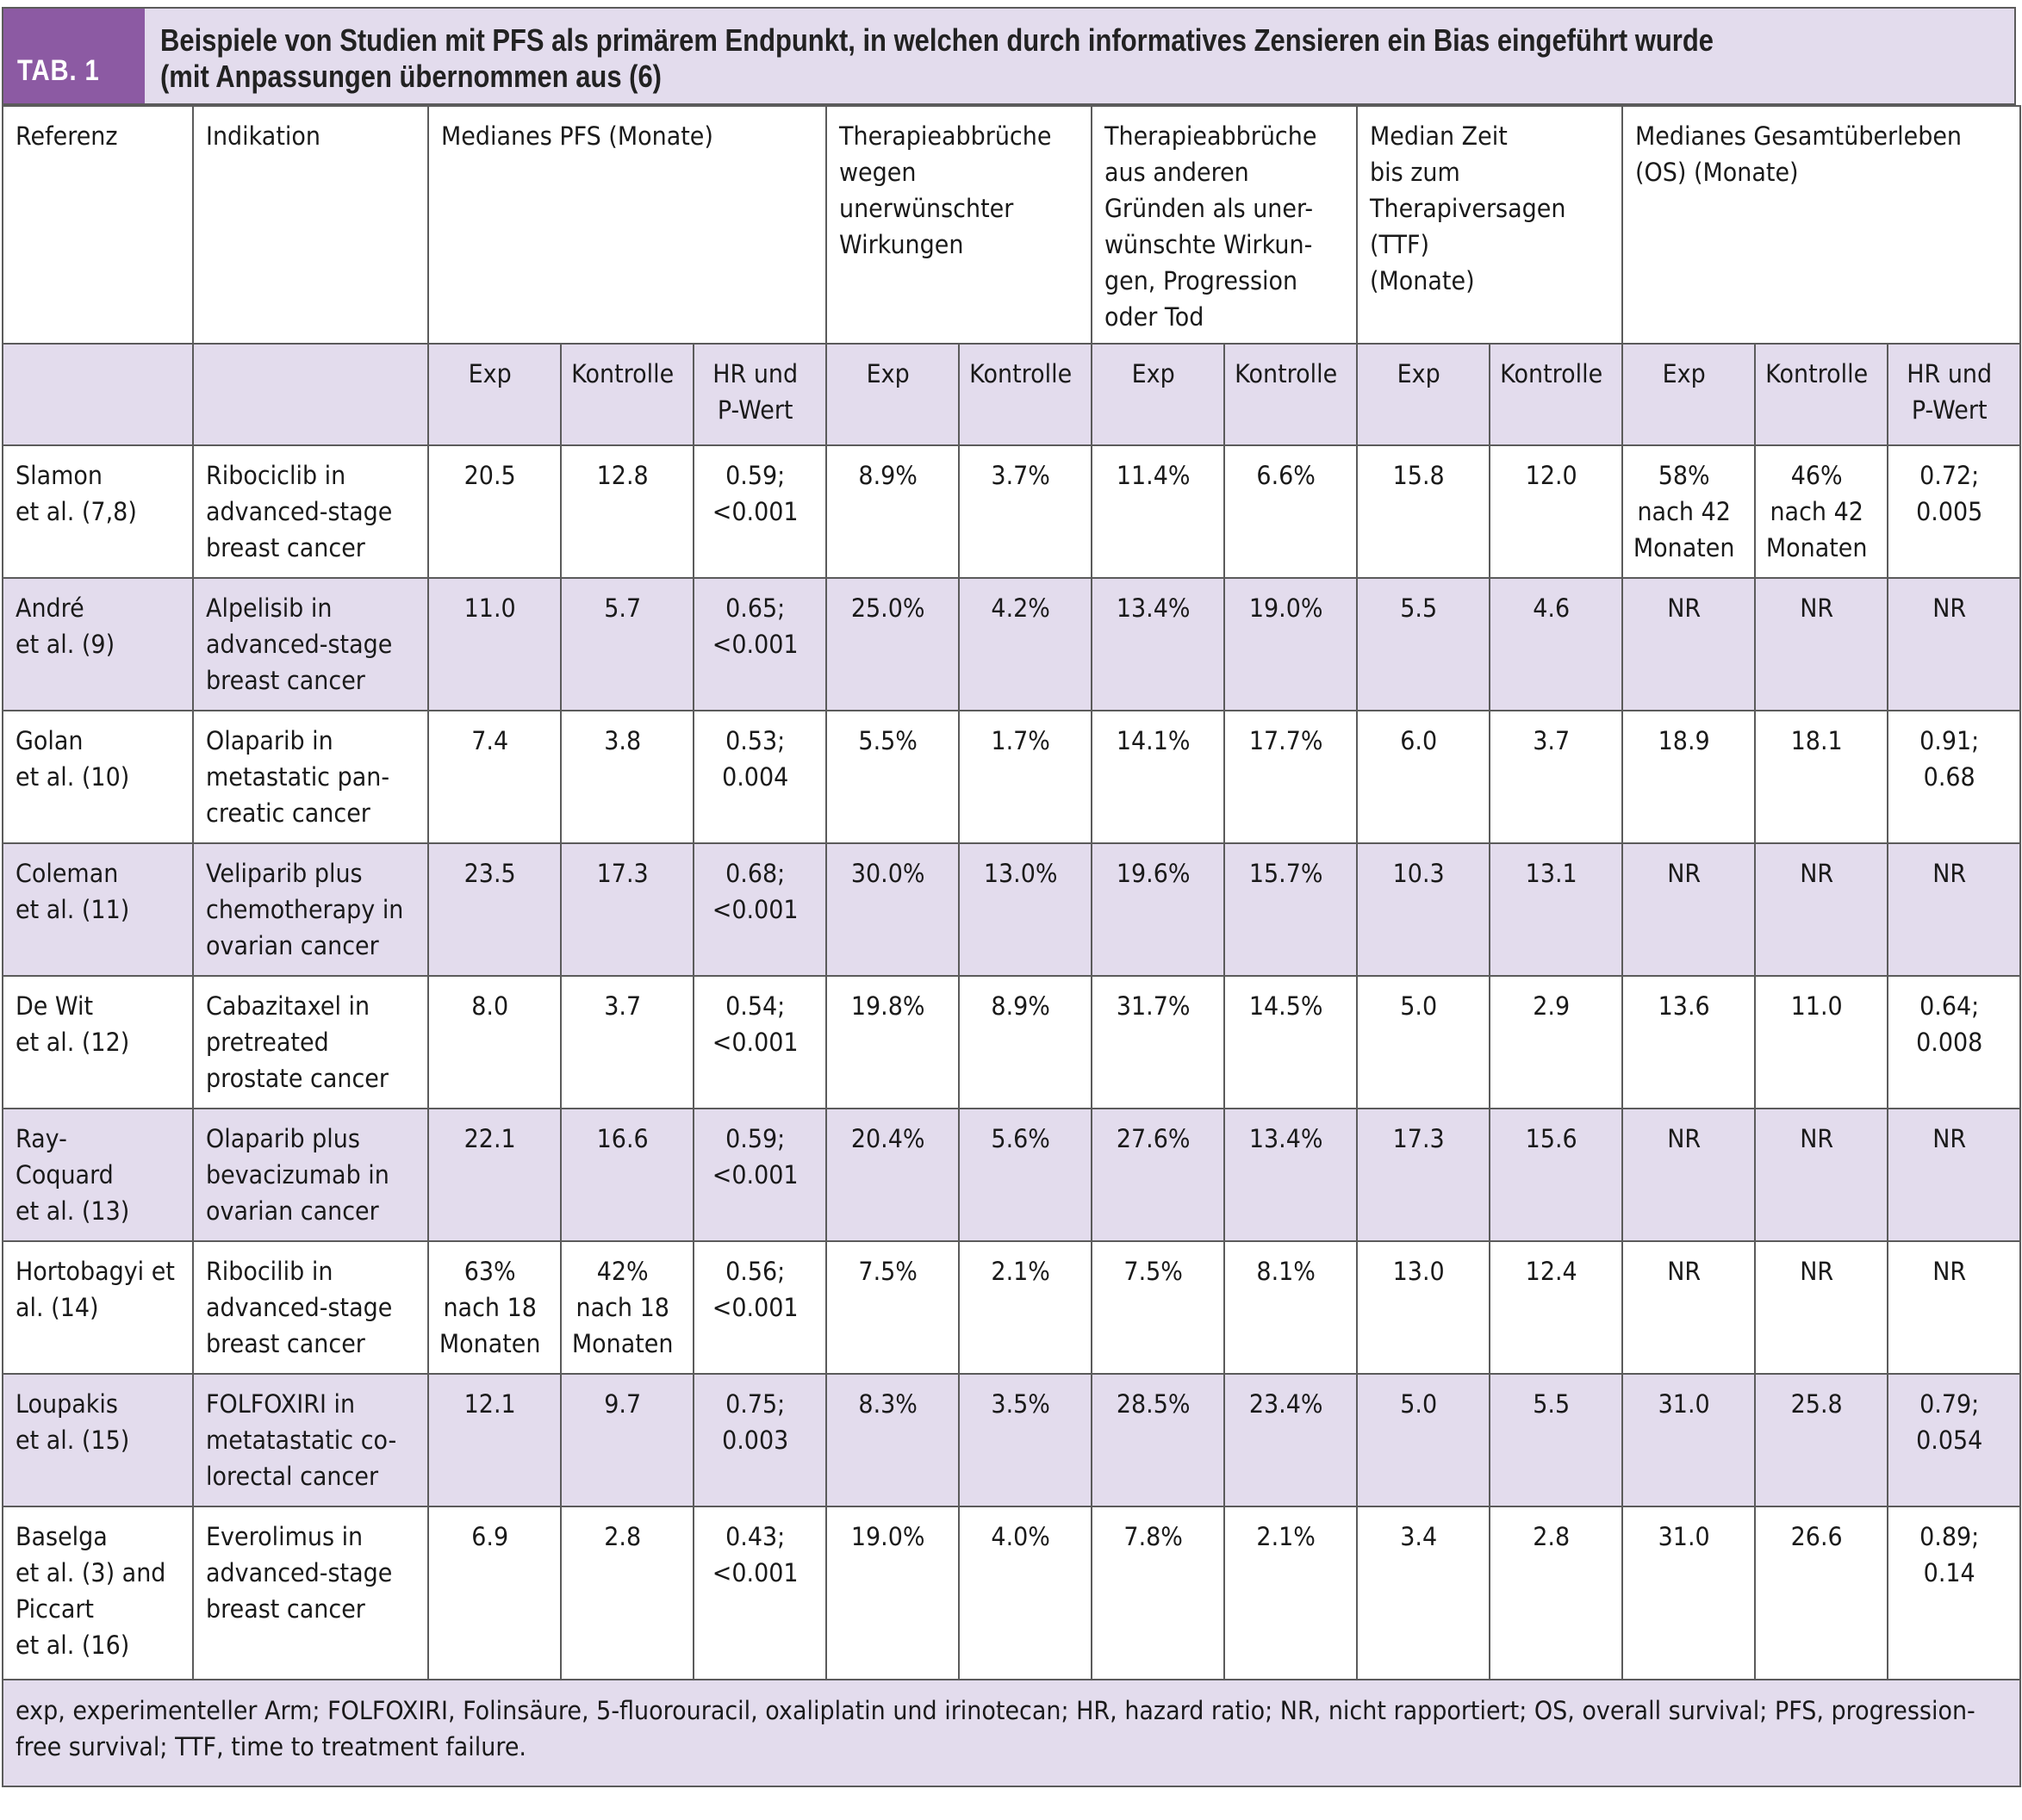 Image resolution: width=2022 pixels, height=1820 pixels. I want to click on value-line: 15.7%, so click(1286, 874).